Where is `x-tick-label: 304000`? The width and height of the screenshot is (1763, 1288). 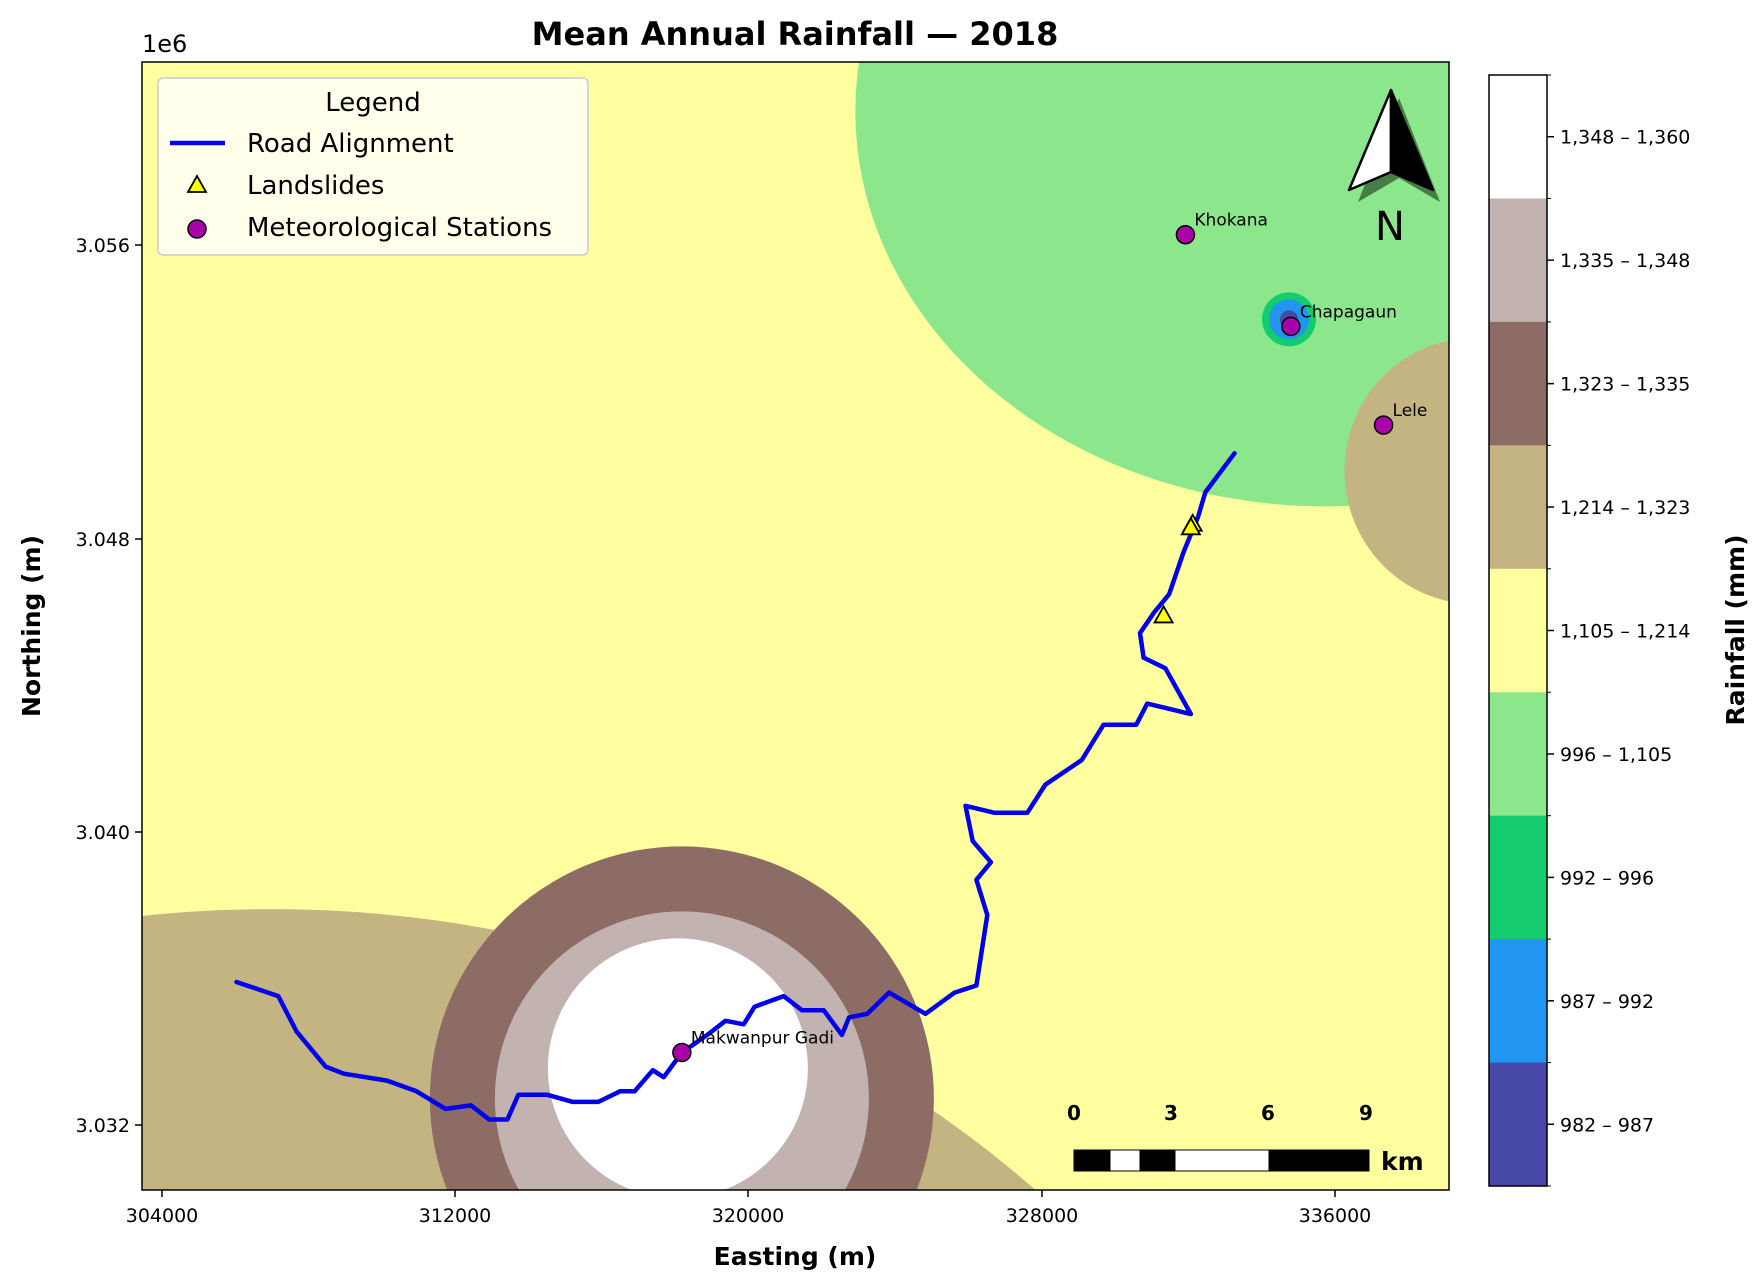
x-tick-label: 304000 is located at coordinates (162, 1216).